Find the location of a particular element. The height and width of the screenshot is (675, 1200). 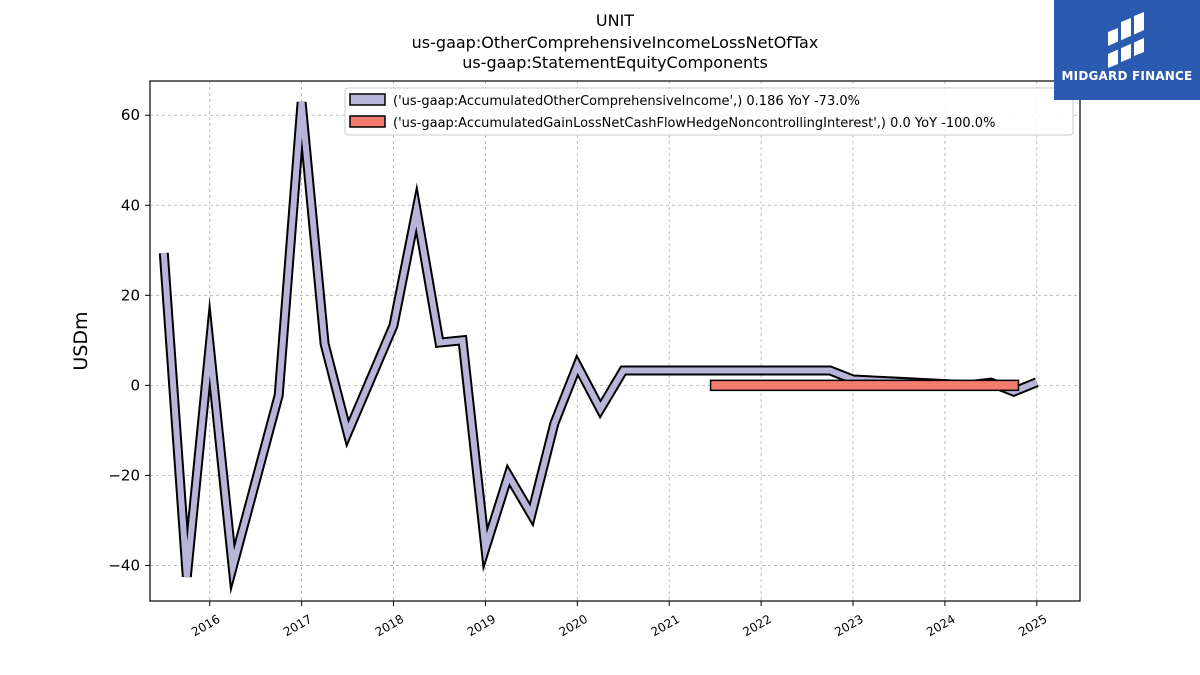

x-tick-label: 2020 is located at coordinates (573, 625).